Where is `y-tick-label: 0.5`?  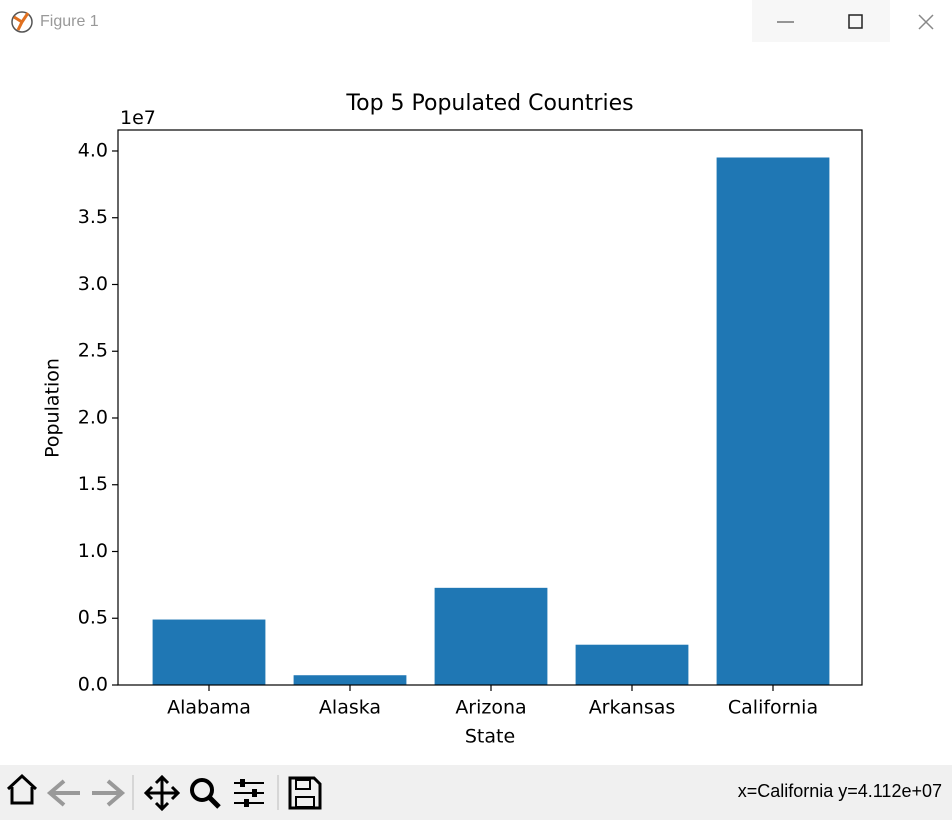
y-tick-label: 0.5 is located at coordinates (93, 618).